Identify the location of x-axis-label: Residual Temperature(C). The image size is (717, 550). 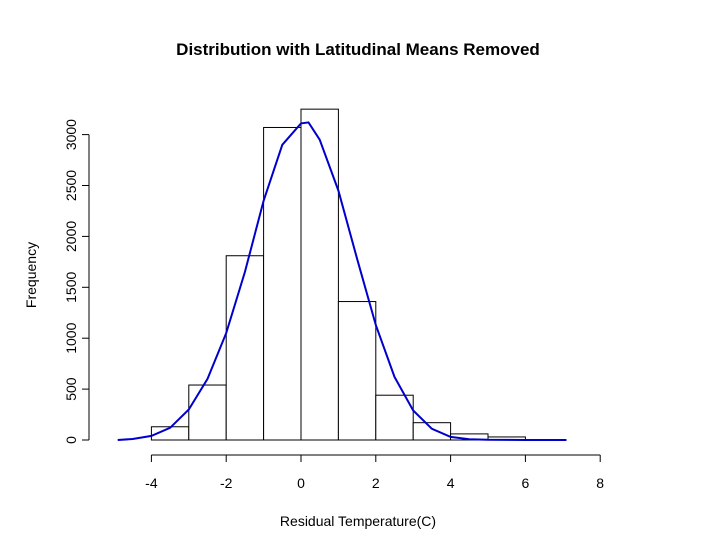
(358, 521).